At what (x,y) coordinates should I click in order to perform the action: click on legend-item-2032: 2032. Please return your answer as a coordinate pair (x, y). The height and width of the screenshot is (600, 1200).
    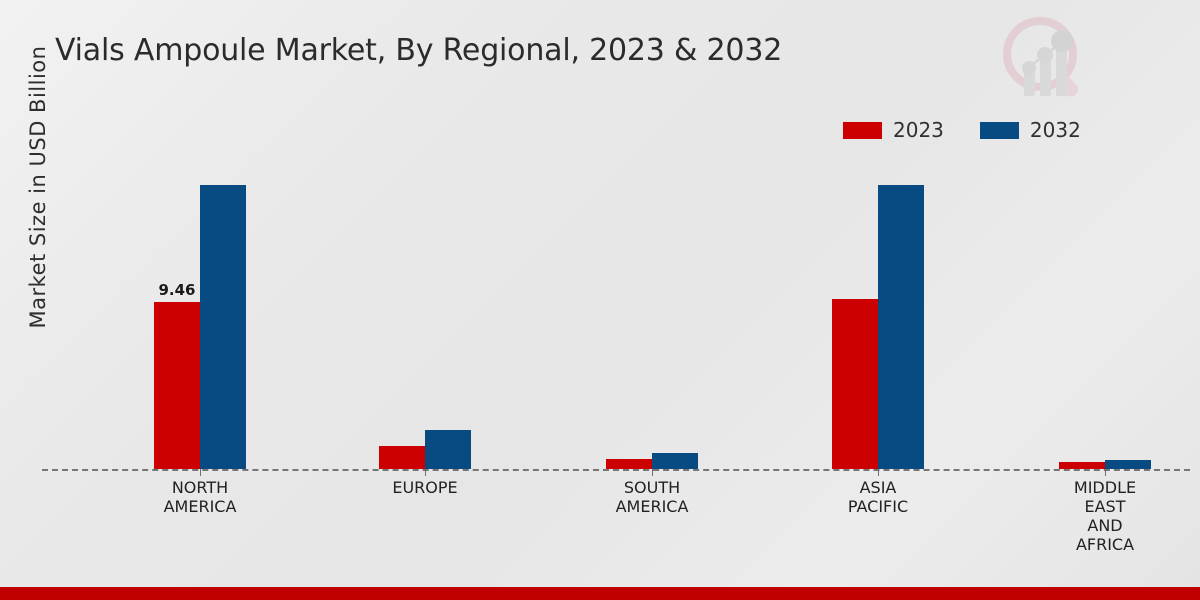
    Looking at the image, I should click on (1030, 130).